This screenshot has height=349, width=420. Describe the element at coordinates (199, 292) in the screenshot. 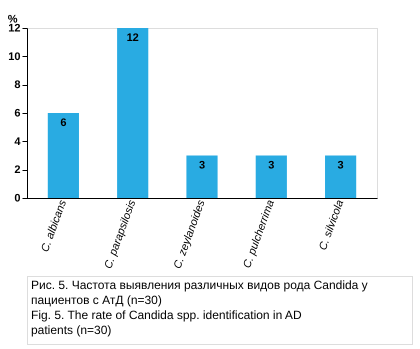

I see `text: Рис. 5. Частота выявления различных видов рода Candida у пациентов с АтД (n=30)` at that location.